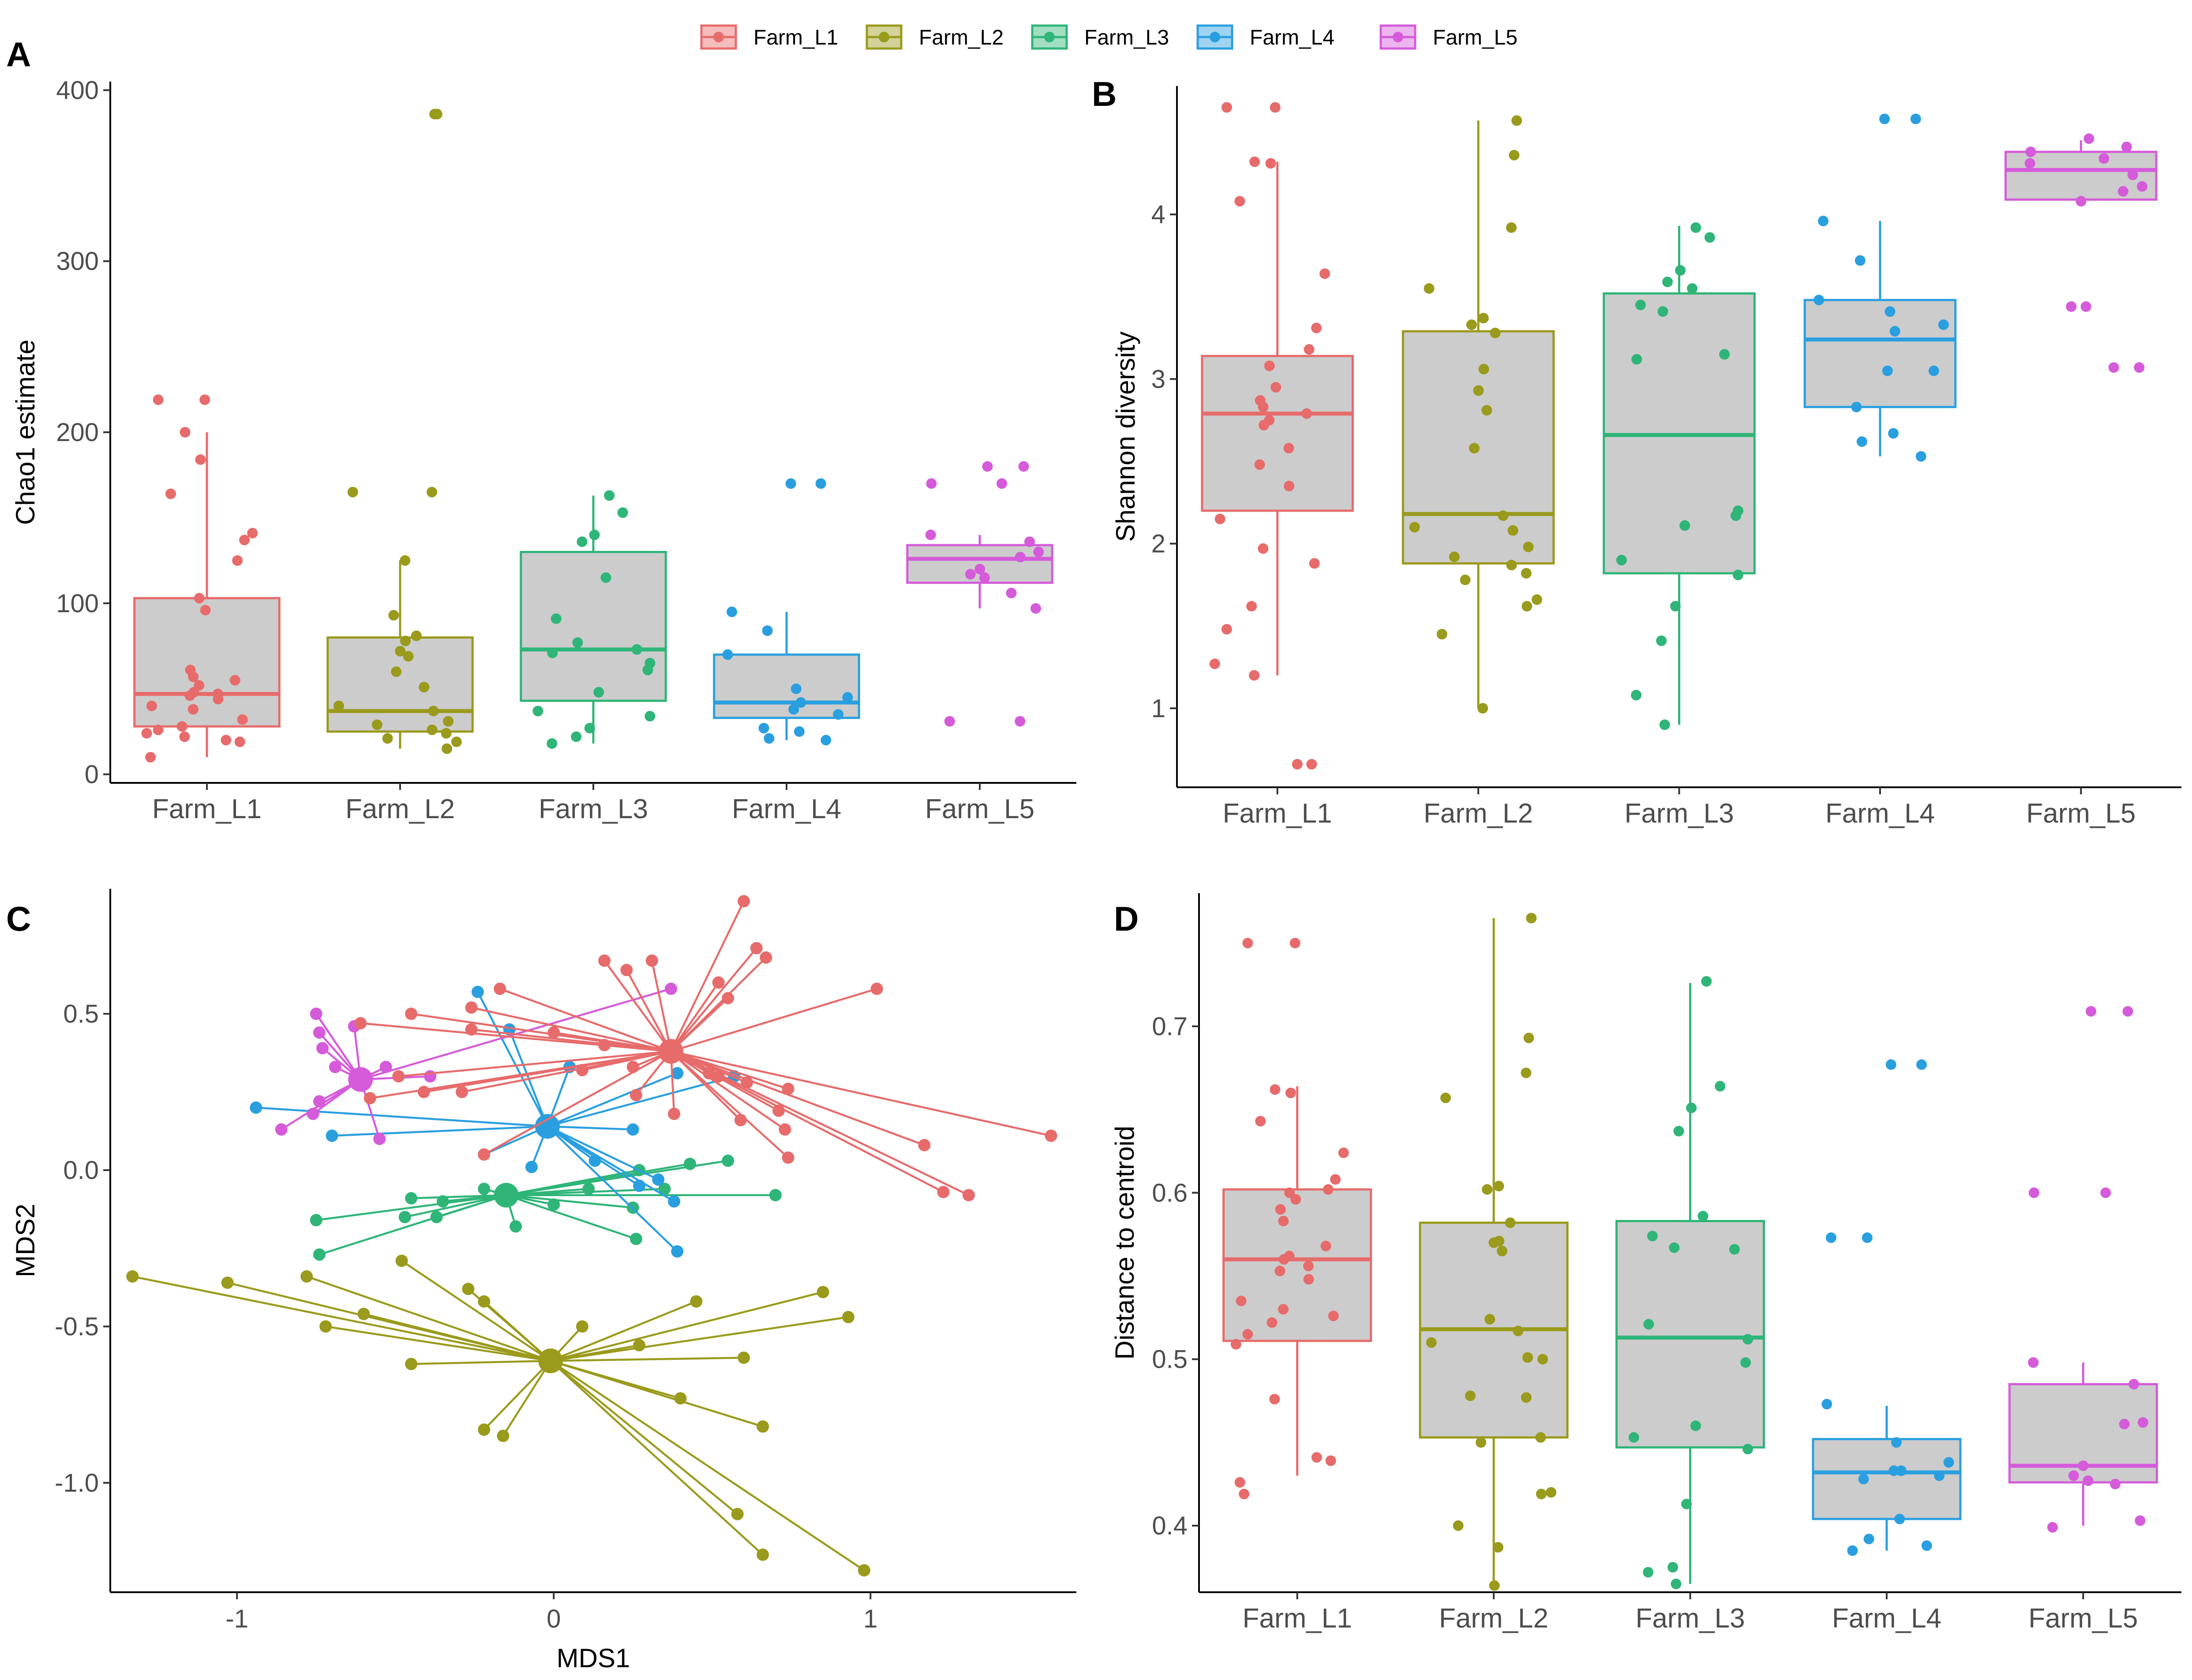 Image resolution: width=2192 pixels, height=1680 pixels. I want to click on y-tick-label: 1, so click(1158, 708).